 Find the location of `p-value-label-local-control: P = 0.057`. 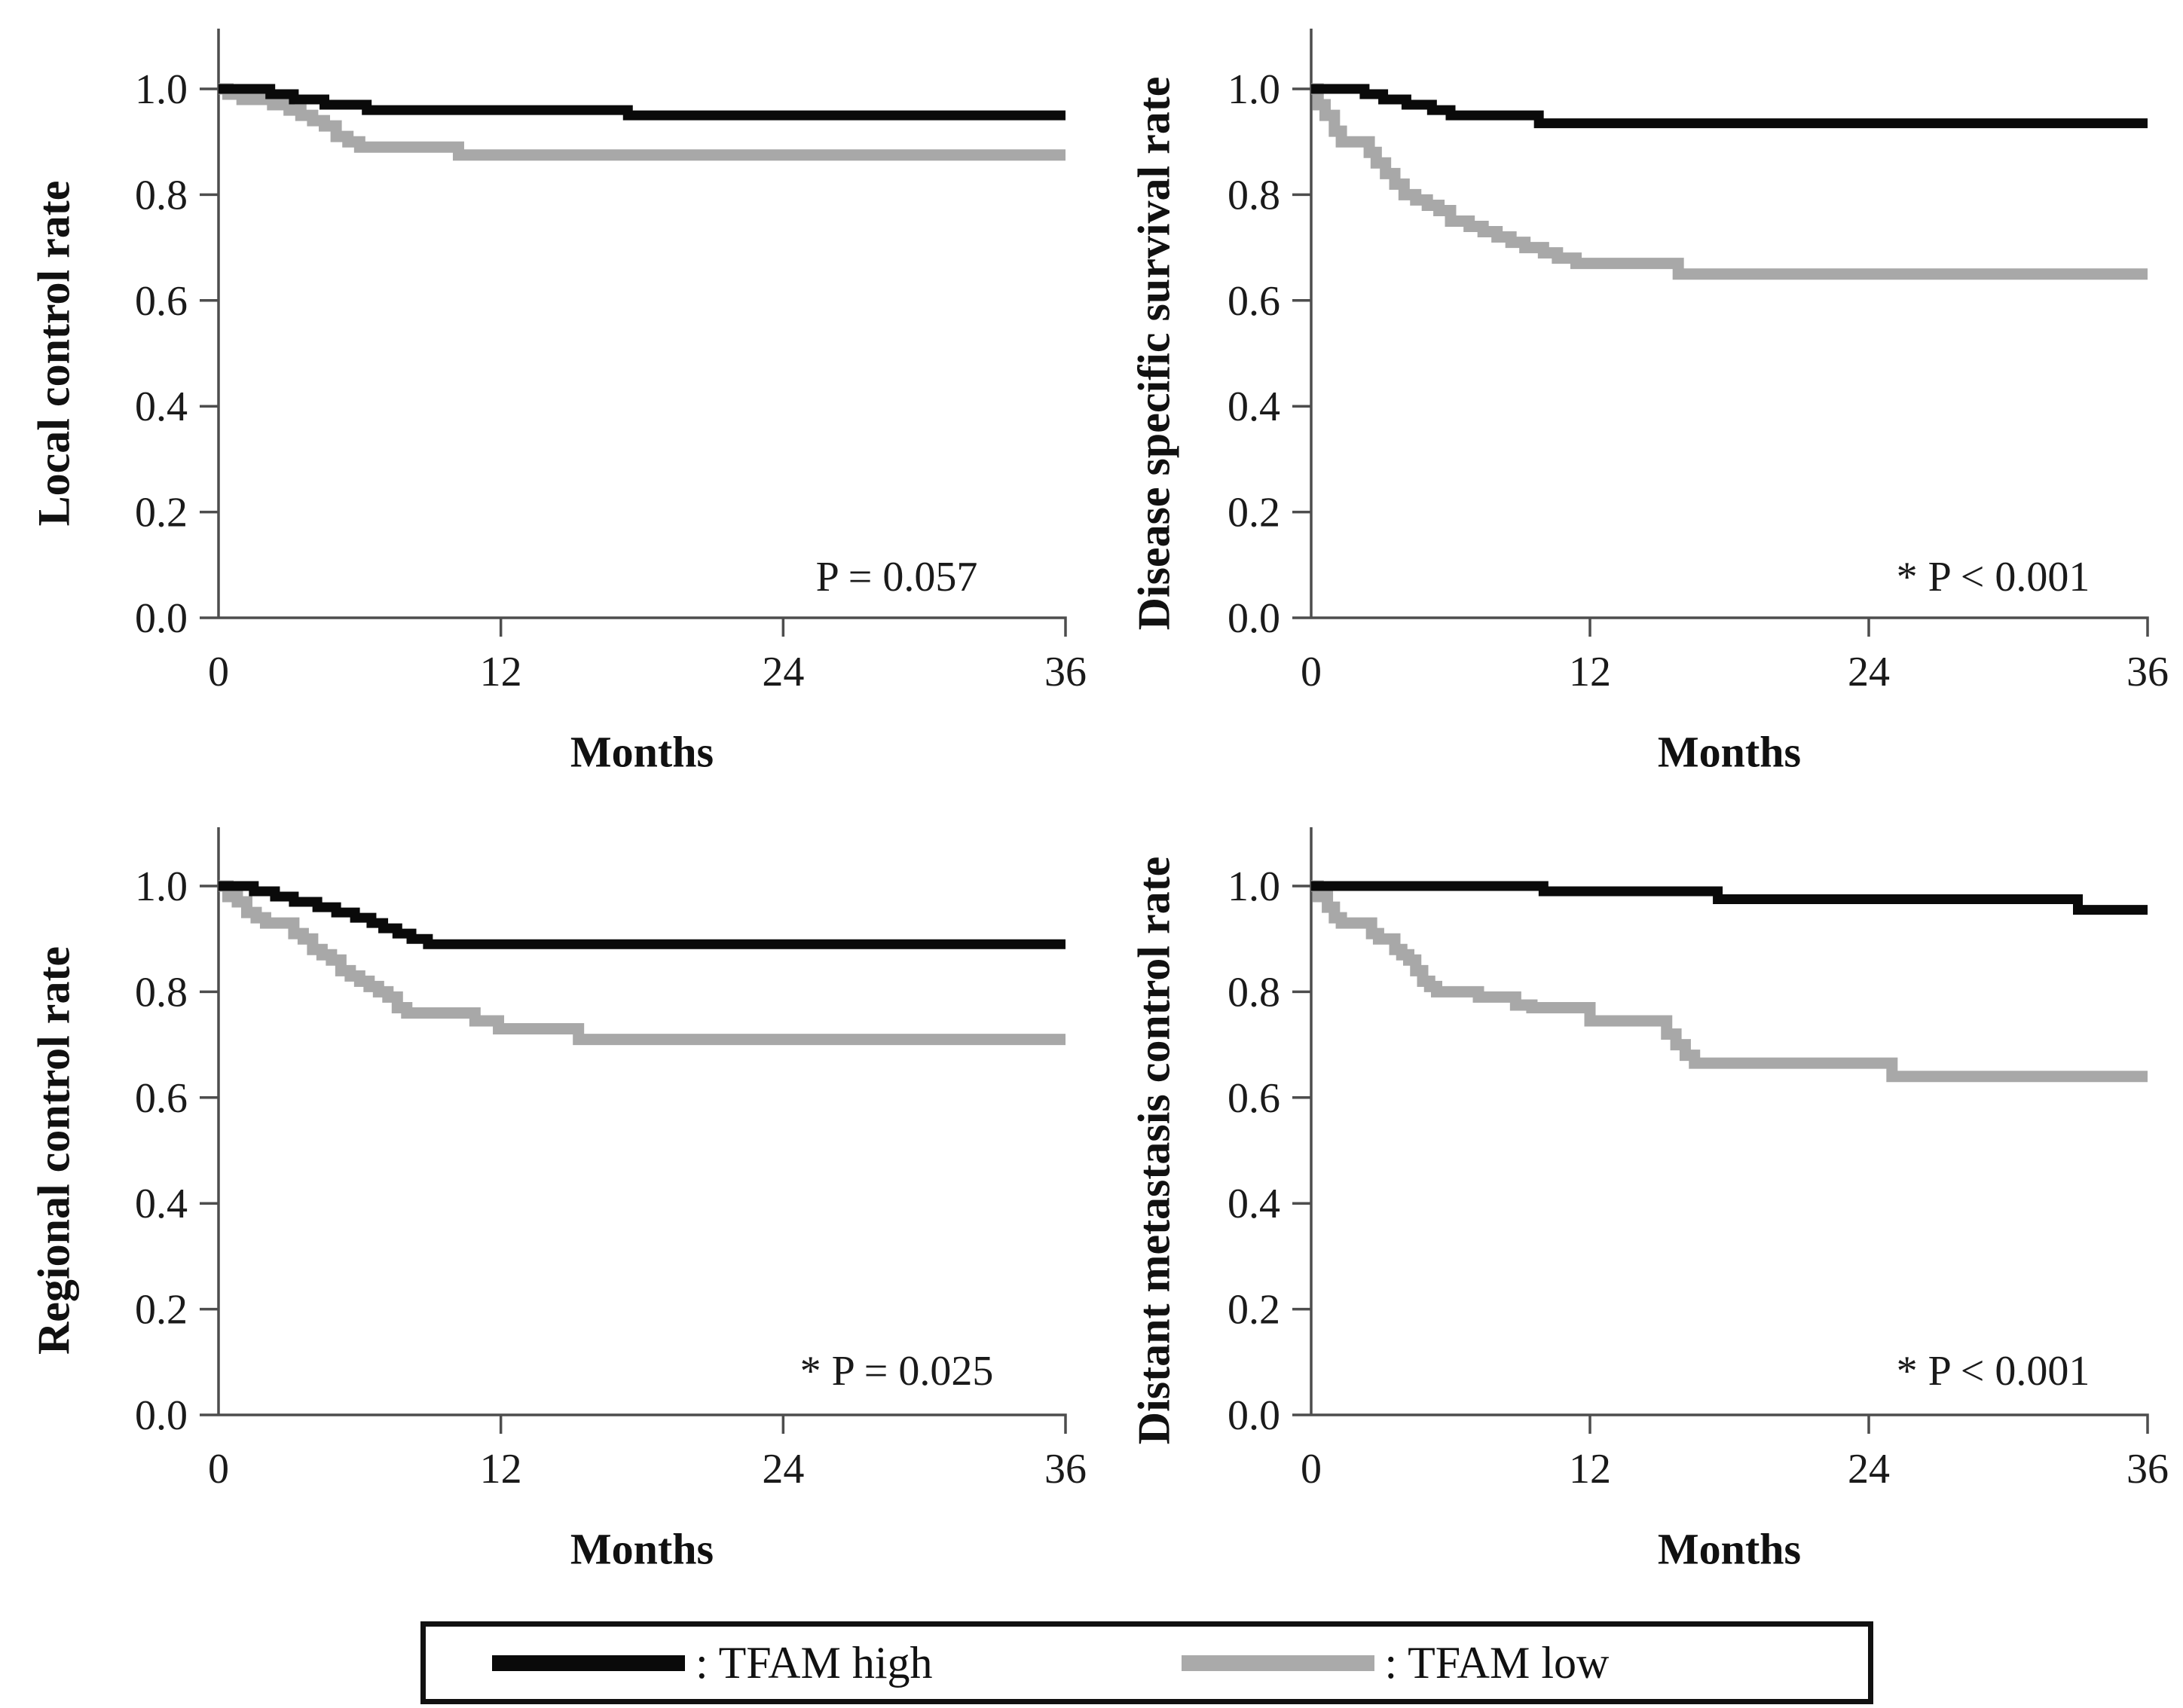

p-value-label-local-control: P = 0.057 is located at coordinates (896, 577).